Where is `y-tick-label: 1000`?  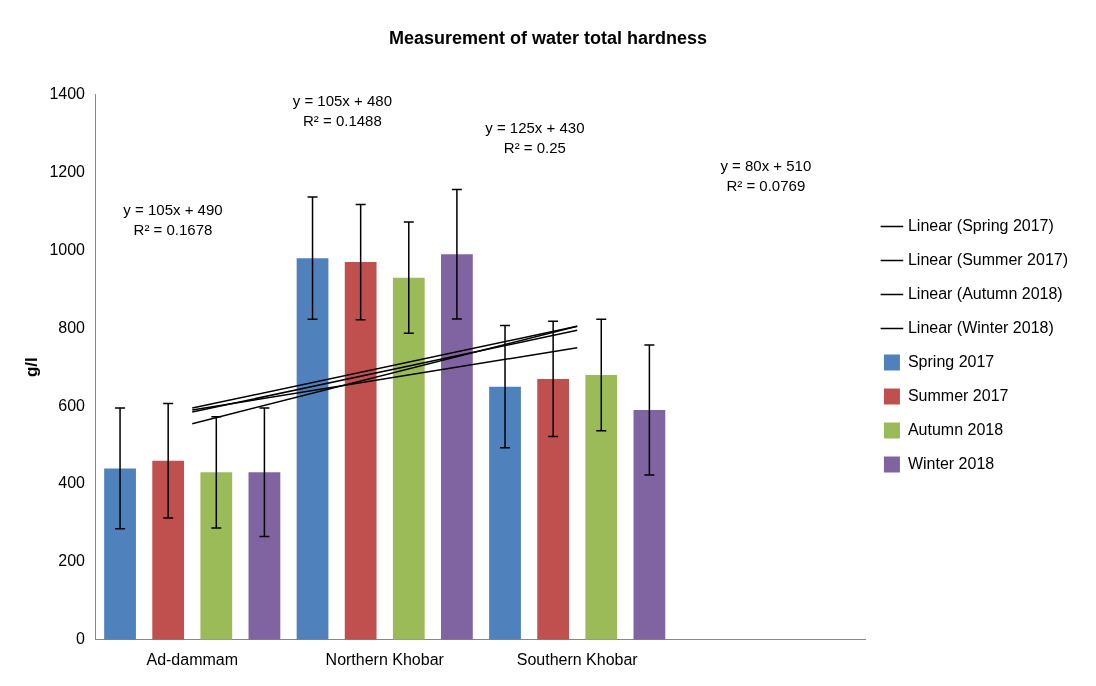
y-tick-label: 1000 is located at coordinates (67, 249).